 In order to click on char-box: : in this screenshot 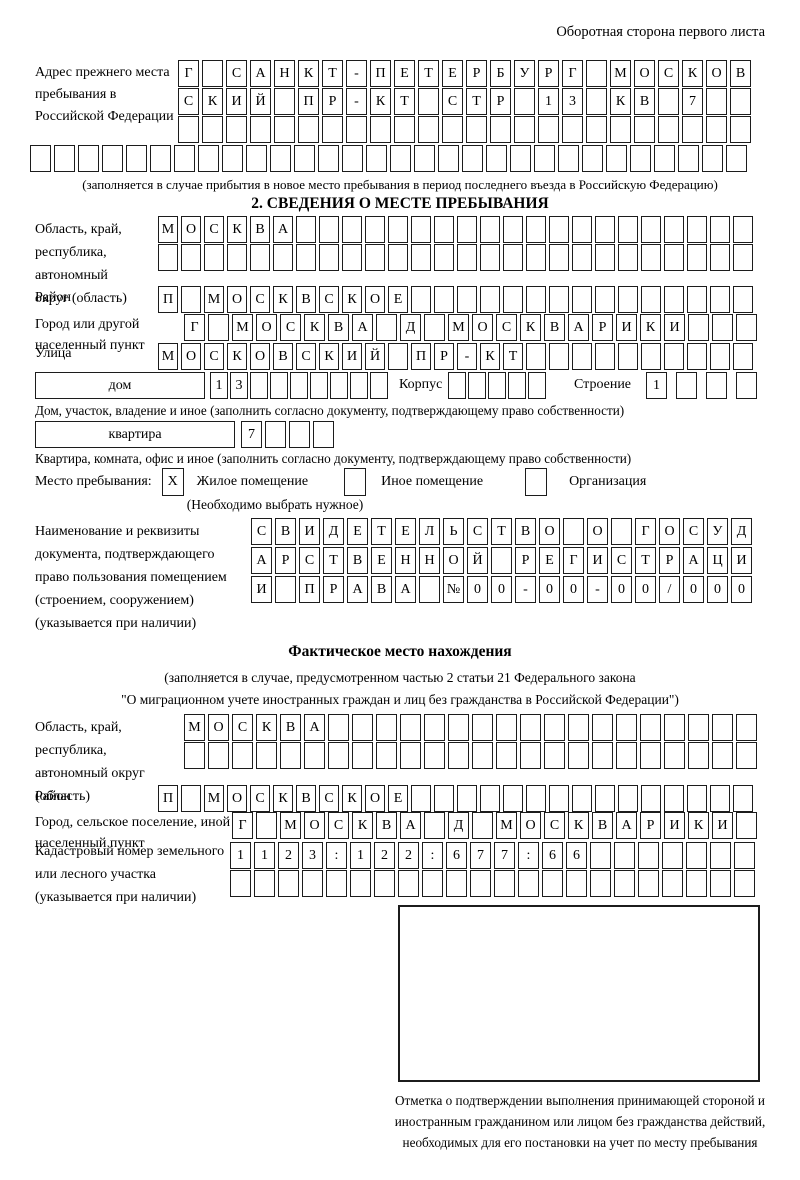, I will do `click(528, 855)`.